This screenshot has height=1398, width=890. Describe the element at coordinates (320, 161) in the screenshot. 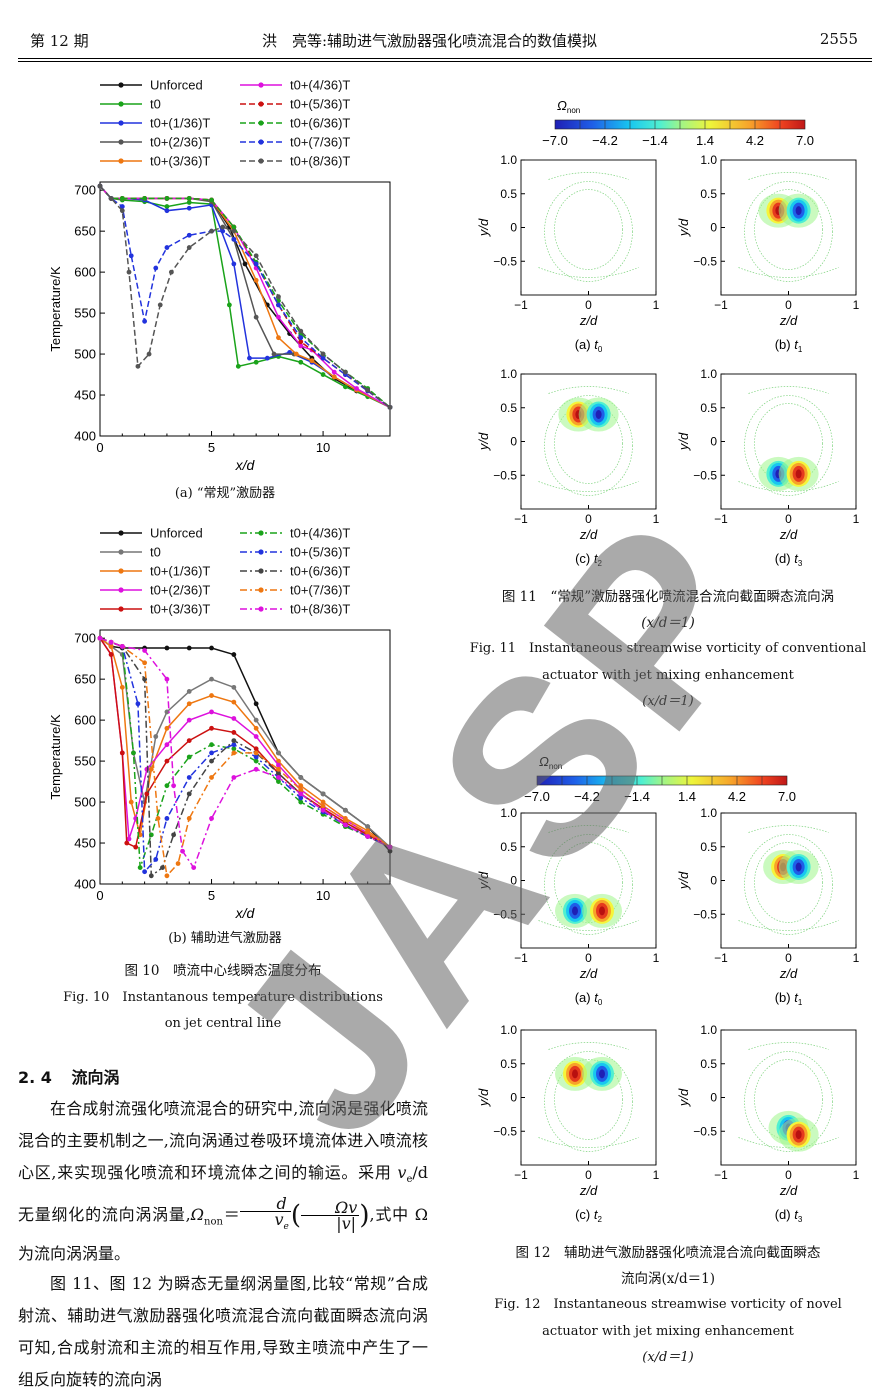

I see `fig10a-legend-label: t0+(8/36)T` at that location.